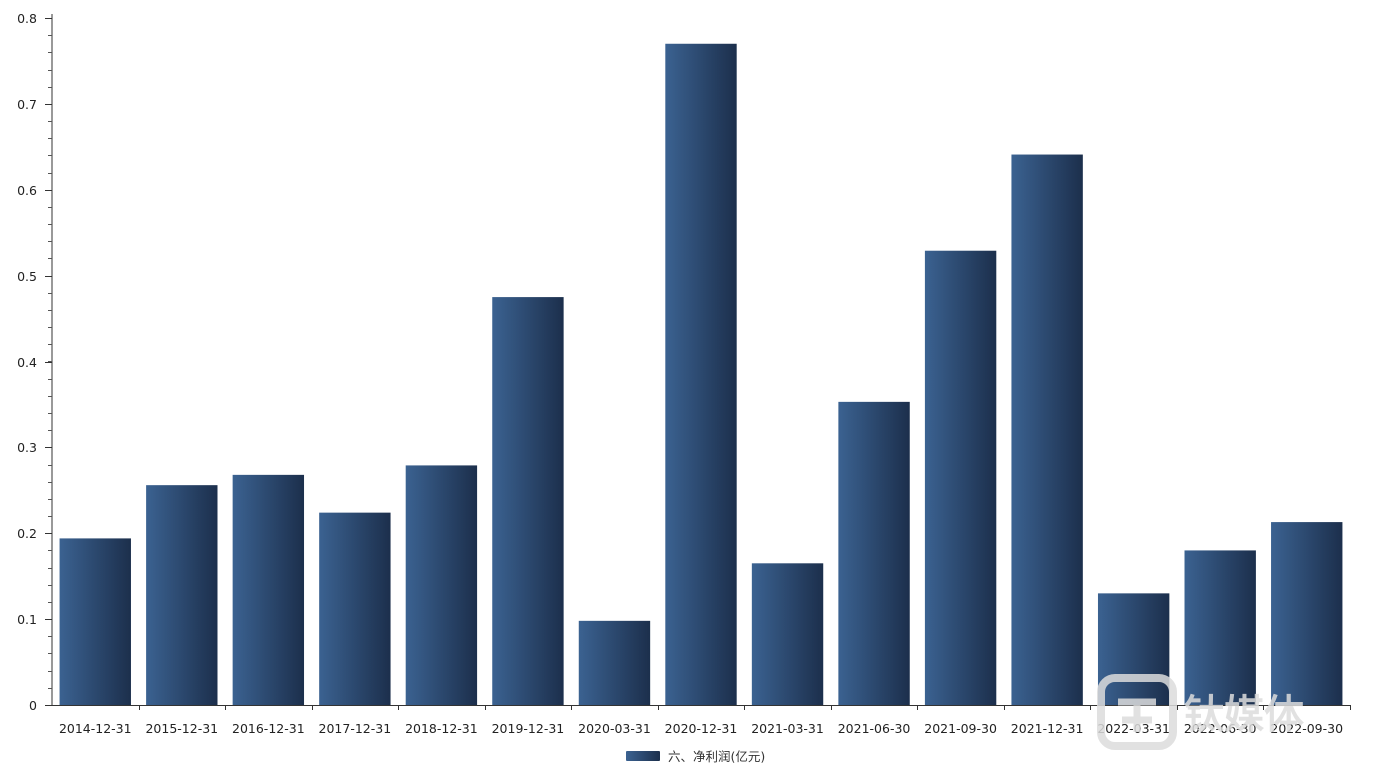 The width and height of the screenshot is (1400, 776). What do you see at coordinates (355, 728) in the screenshot?
I see `x-tick-label: 2017-12-31` at bounding box center [355, 728].